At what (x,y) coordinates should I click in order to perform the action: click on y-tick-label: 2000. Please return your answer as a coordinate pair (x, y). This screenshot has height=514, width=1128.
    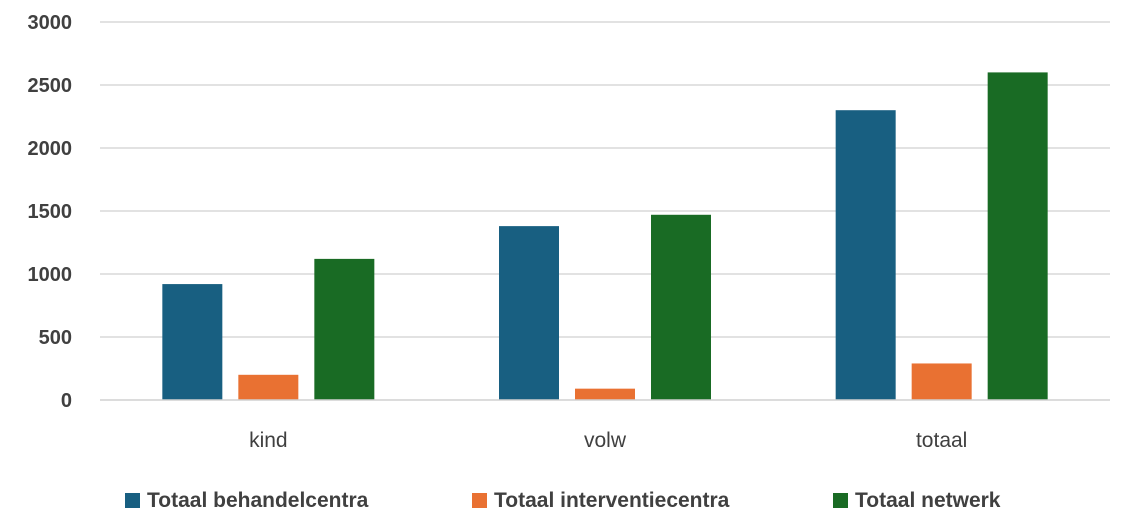
    Looking at the image, I should click on (50, 149).